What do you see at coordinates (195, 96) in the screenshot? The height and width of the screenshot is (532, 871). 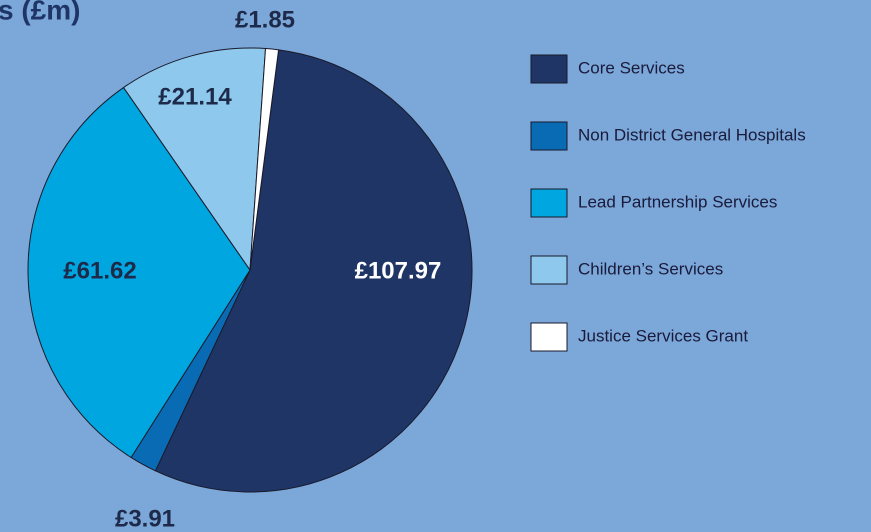 I see `data-label: £21.14` at bounding box center [195, 96].